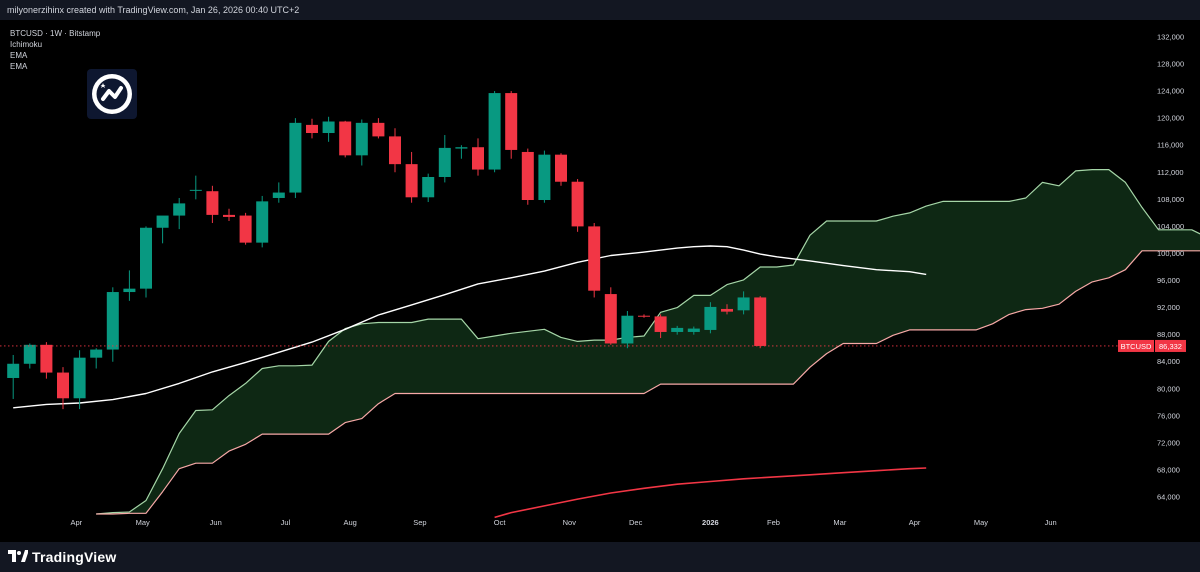 Image resolution: width=1200 pixels, height=572 pixels. Describe the element at coordinates (143, 522) in the screenshot. I see `x-tick-label: May` at that location.